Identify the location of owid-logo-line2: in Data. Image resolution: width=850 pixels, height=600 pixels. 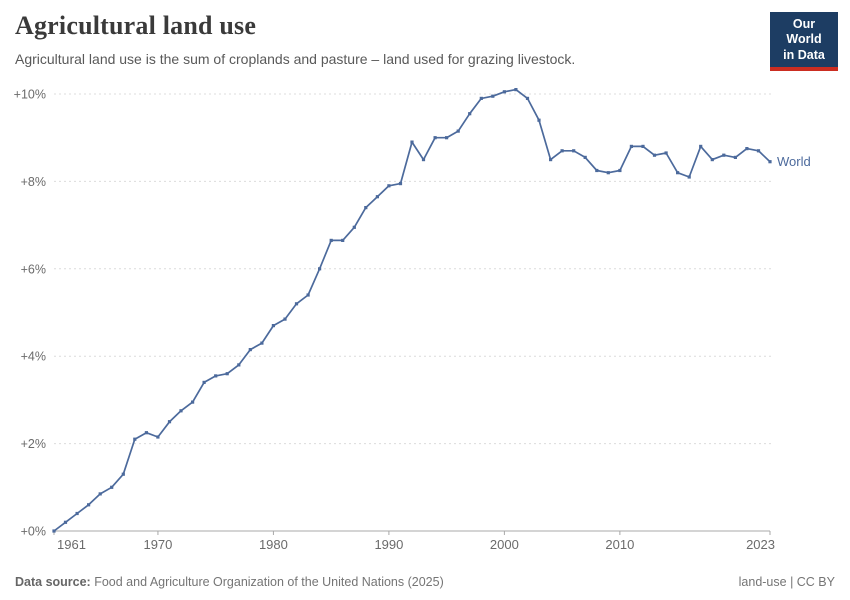
(804, 54).